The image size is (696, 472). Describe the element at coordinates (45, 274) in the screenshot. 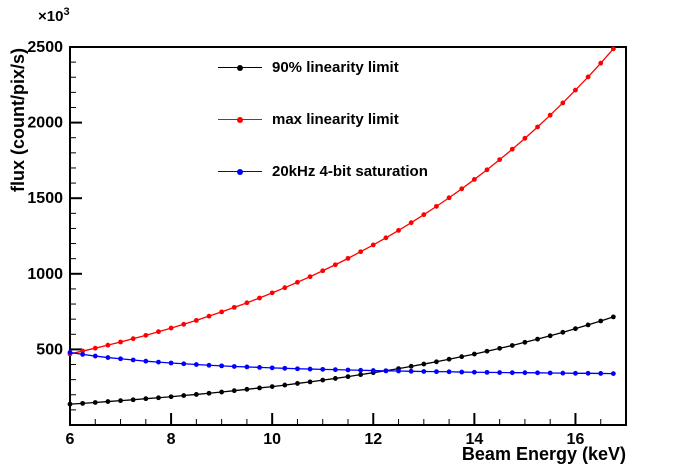

I see `y-tick-label: 1000` at that location.